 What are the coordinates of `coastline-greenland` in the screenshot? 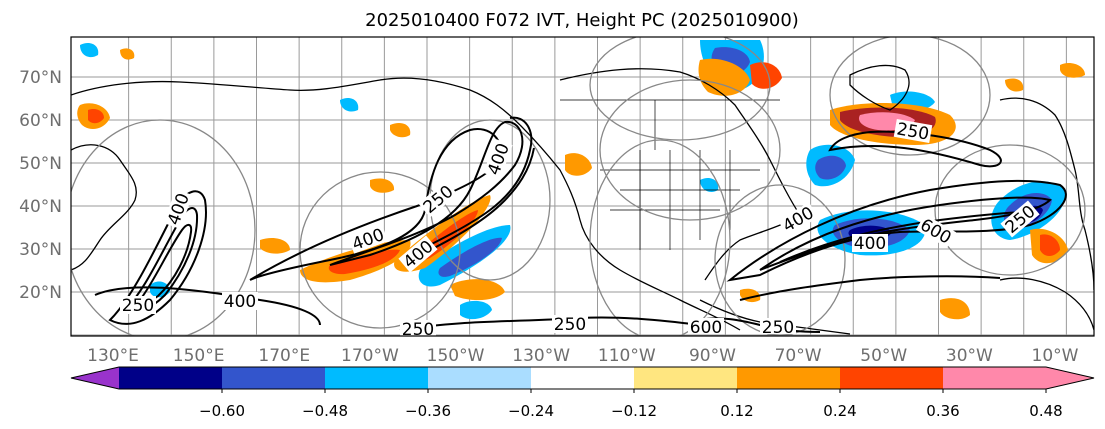 It's located at (879, 87).